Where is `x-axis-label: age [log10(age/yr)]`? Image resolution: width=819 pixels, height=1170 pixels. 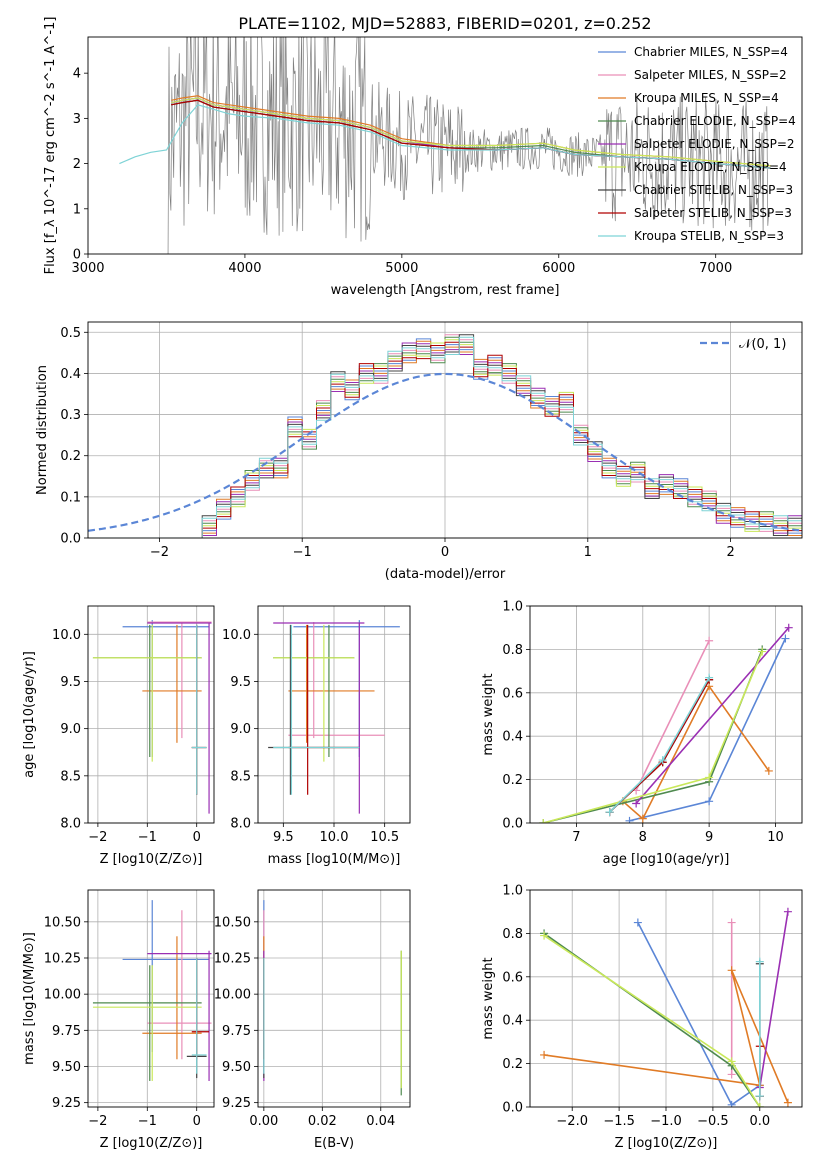 x-axis-label: age [log10(age/yr)] is located at coordinates (666, 859).